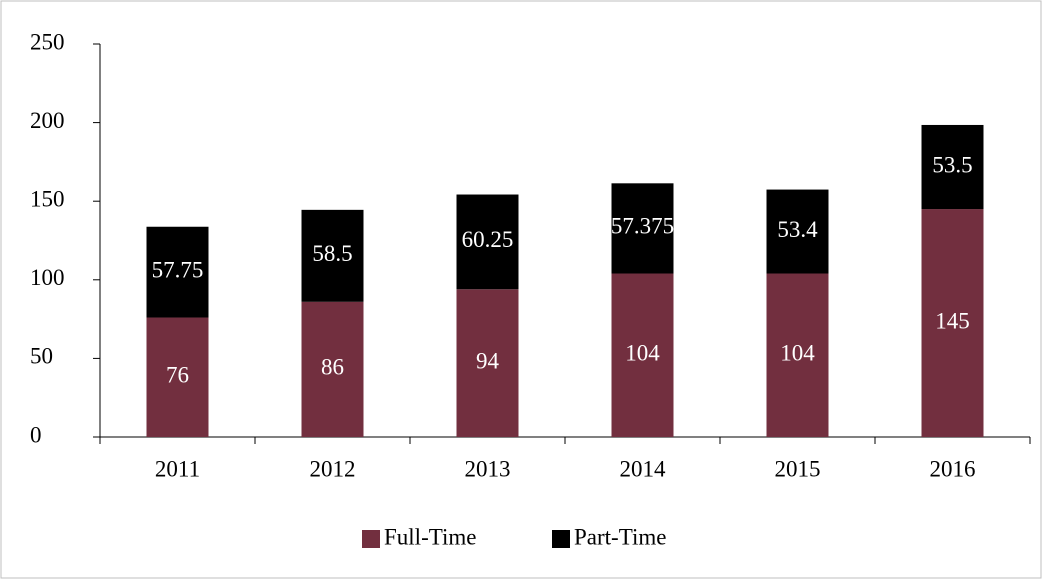 Image resolution: width=1043 pixels, height=580 pixels. I want to click on data-label: 53.4, so click(797, 229).